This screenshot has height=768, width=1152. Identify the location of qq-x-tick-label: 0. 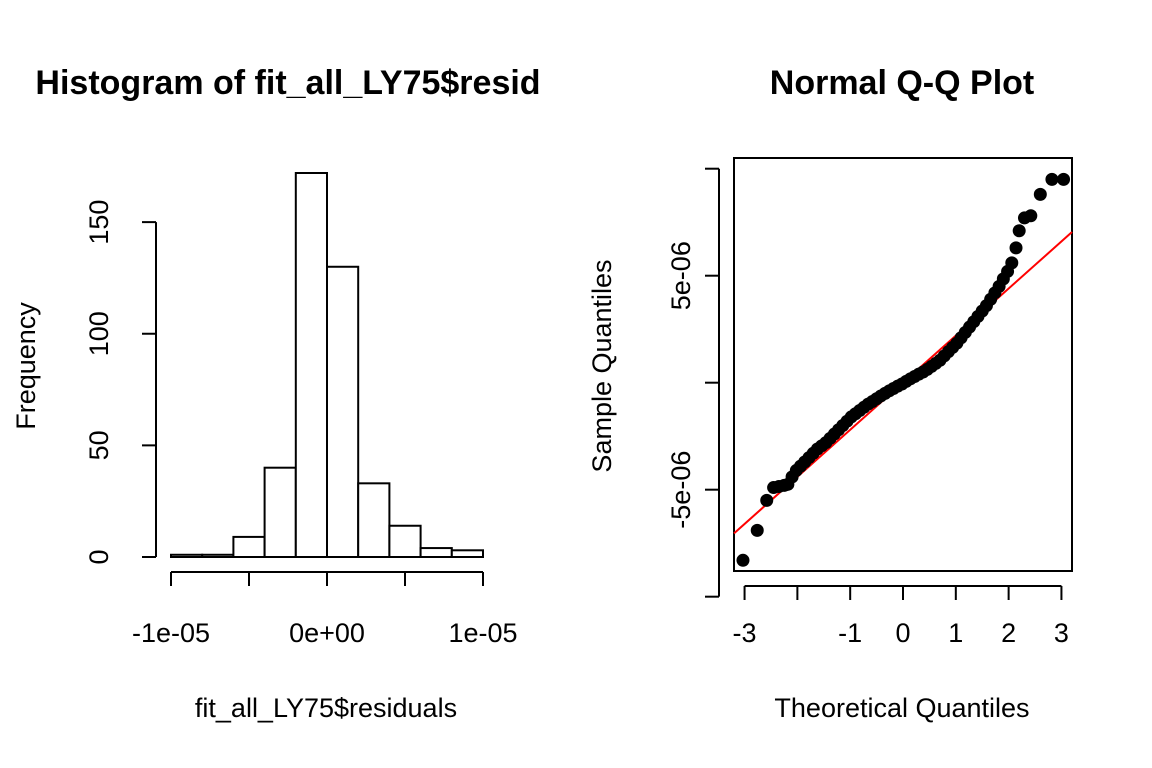
(902, 633).